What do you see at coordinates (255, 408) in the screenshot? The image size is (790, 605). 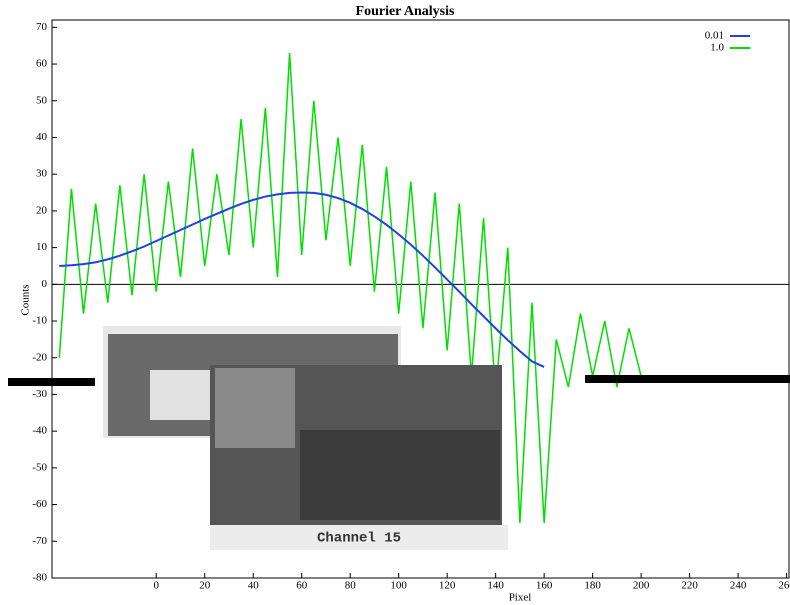 I see `image-cloud` at bounding box center [255, 408].